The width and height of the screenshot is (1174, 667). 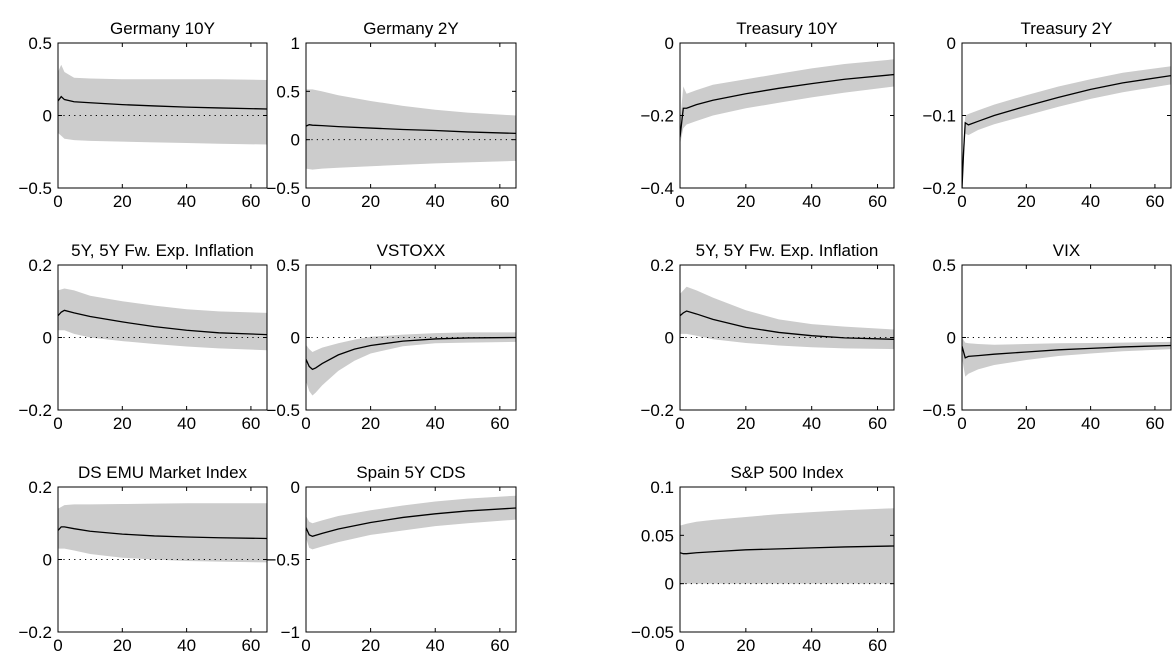 What do you see at coordinates (290, 632) in the screenshot?
I see `y-tick-label: −1` at bounding box center [290, 632].